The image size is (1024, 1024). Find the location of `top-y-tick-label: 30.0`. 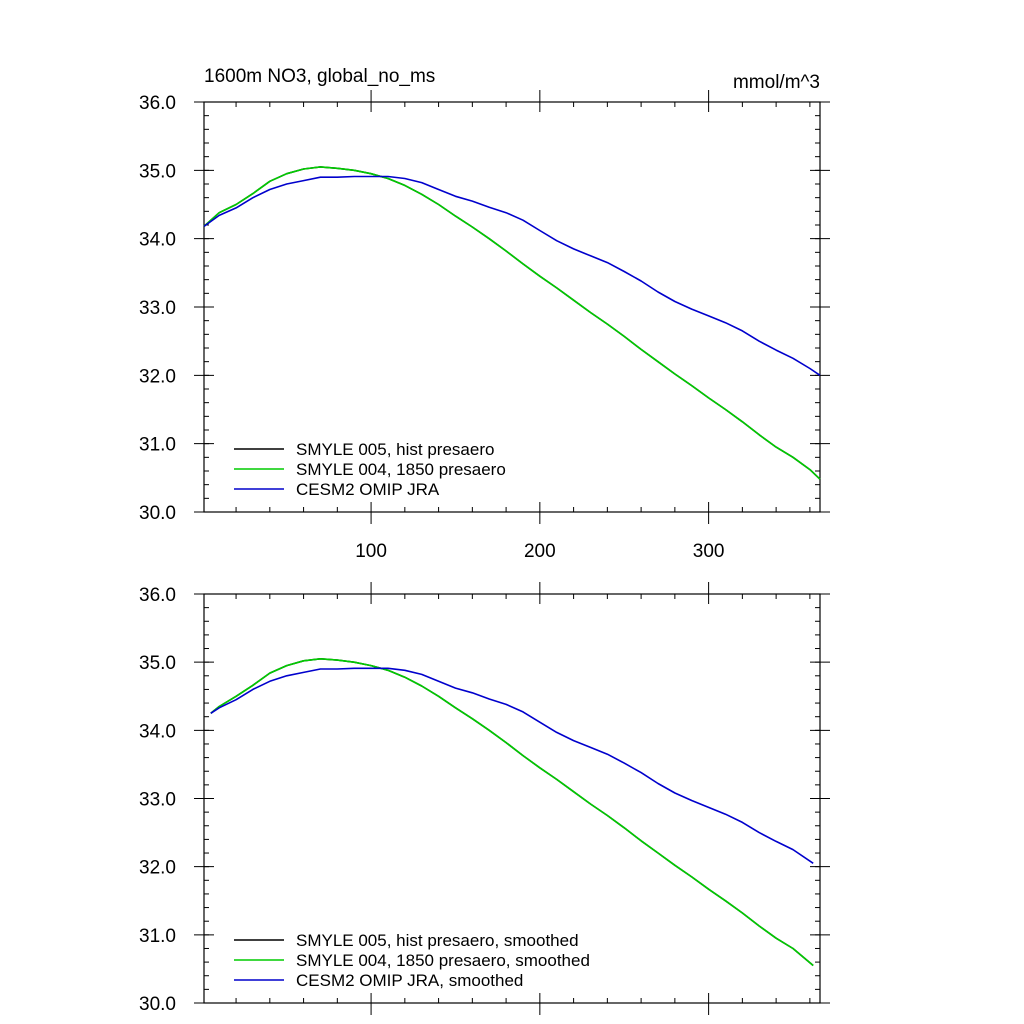

top-y-tick-label: 30.0 is located at coordinates (157, 513).